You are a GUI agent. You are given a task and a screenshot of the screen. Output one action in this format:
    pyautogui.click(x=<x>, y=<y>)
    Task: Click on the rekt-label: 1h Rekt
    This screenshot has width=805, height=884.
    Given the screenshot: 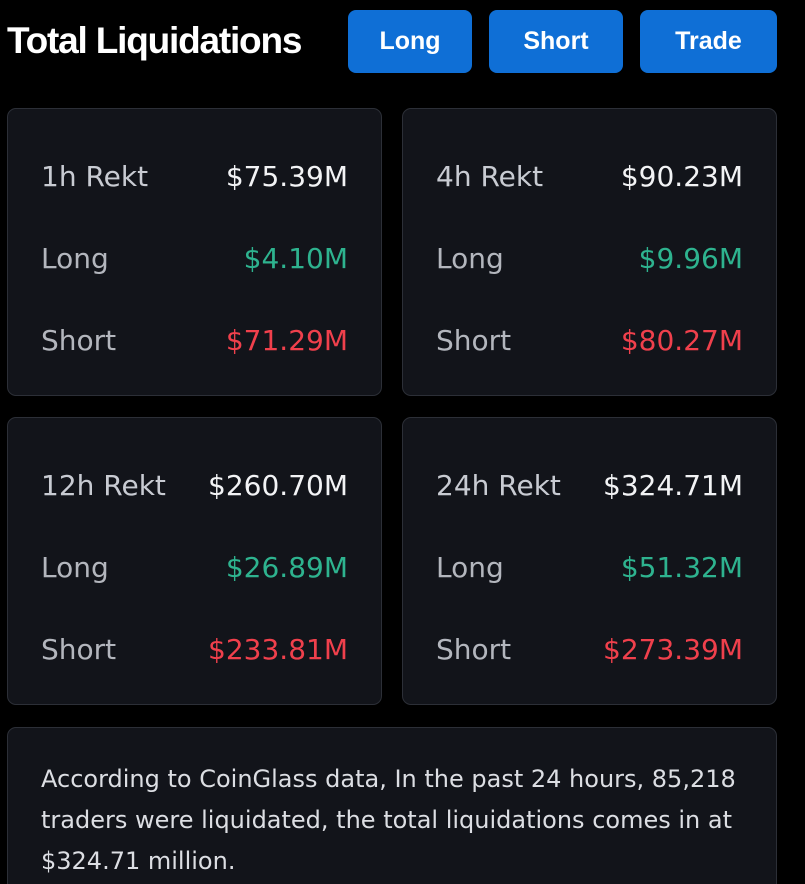 What is the action you would take?
    pyautogui.click(x=95, y=176)
    